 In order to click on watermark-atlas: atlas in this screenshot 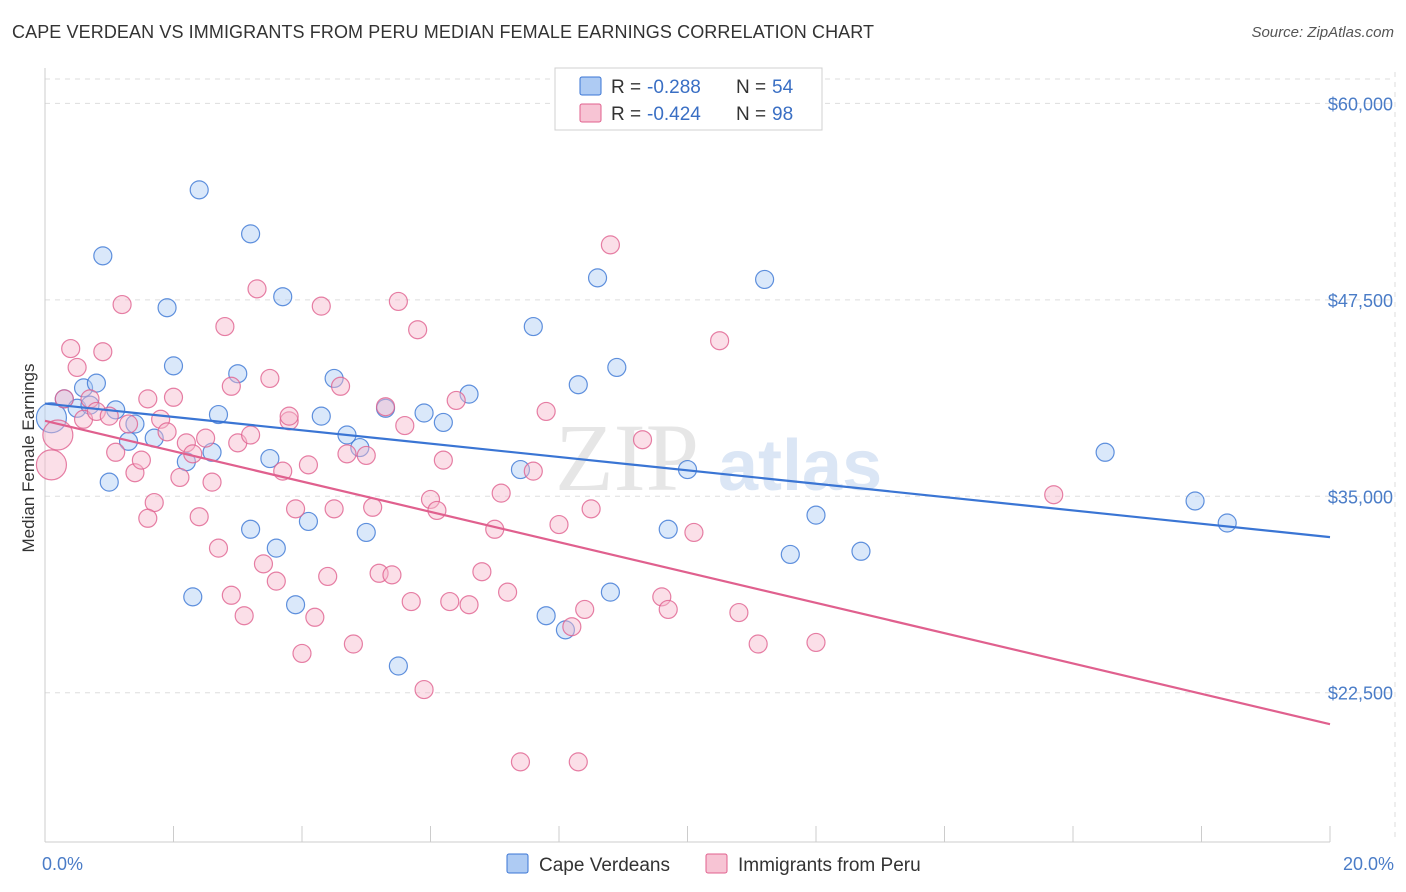, I will do `click(800, 466)`.